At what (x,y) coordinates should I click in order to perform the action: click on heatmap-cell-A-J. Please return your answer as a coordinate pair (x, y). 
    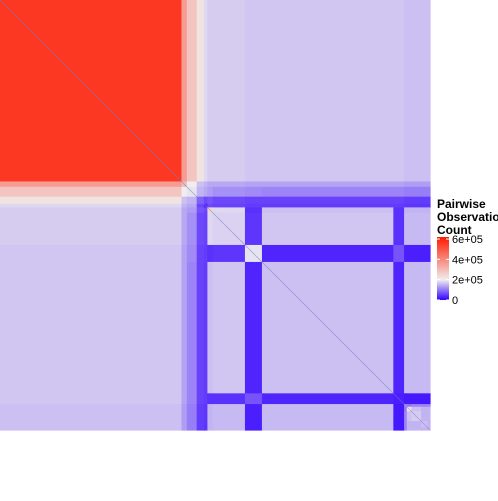
    Looking at the image, I should click on (399, 91).